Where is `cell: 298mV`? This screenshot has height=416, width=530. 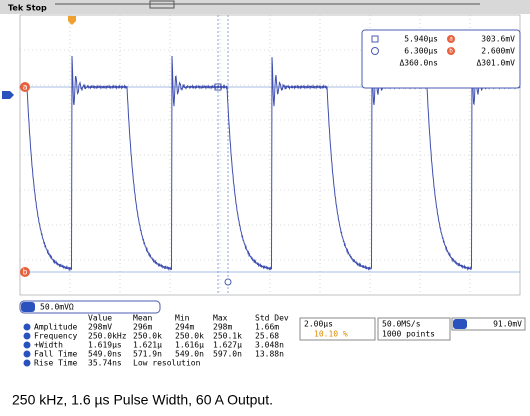 cell: 298mV is located at coordinates (100, 327).